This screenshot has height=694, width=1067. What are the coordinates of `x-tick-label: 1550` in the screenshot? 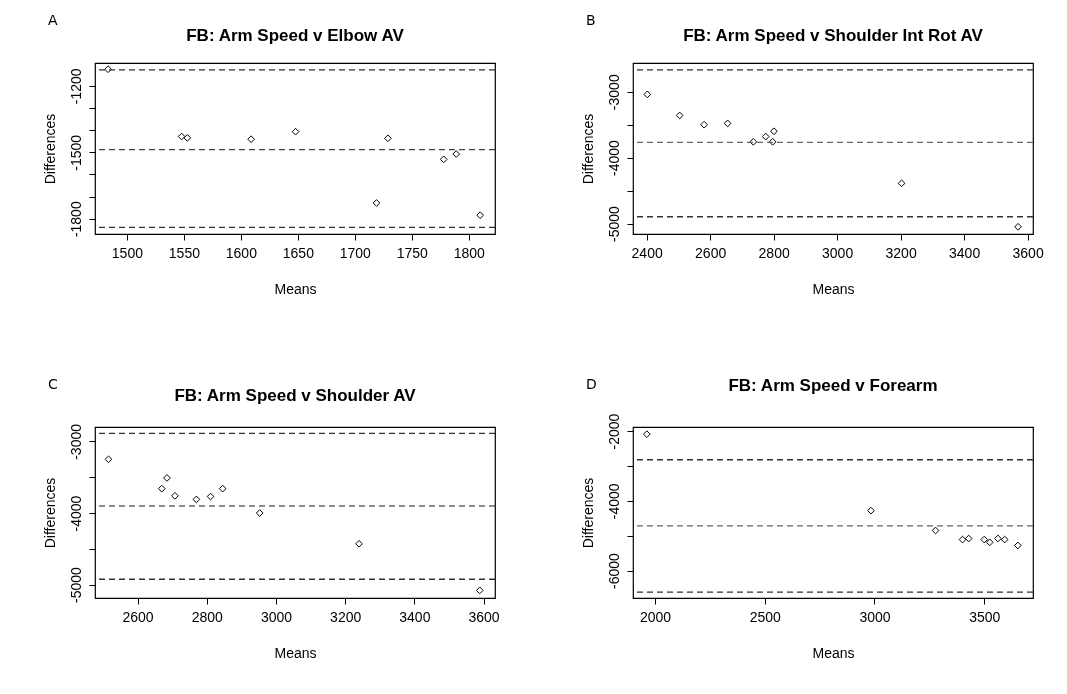 It's located at (184, 252).